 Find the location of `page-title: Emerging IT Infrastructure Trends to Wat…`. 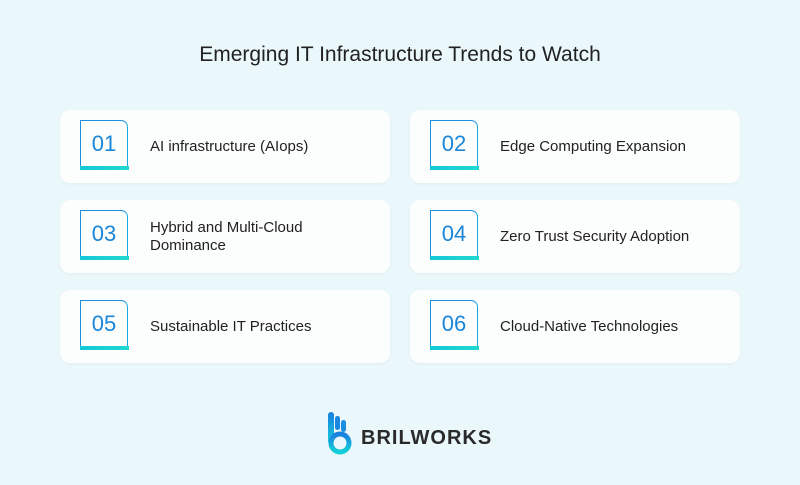

page-title: Emerging IT Infrastructure Trends to Wat… is located at coordinates (400, 54).